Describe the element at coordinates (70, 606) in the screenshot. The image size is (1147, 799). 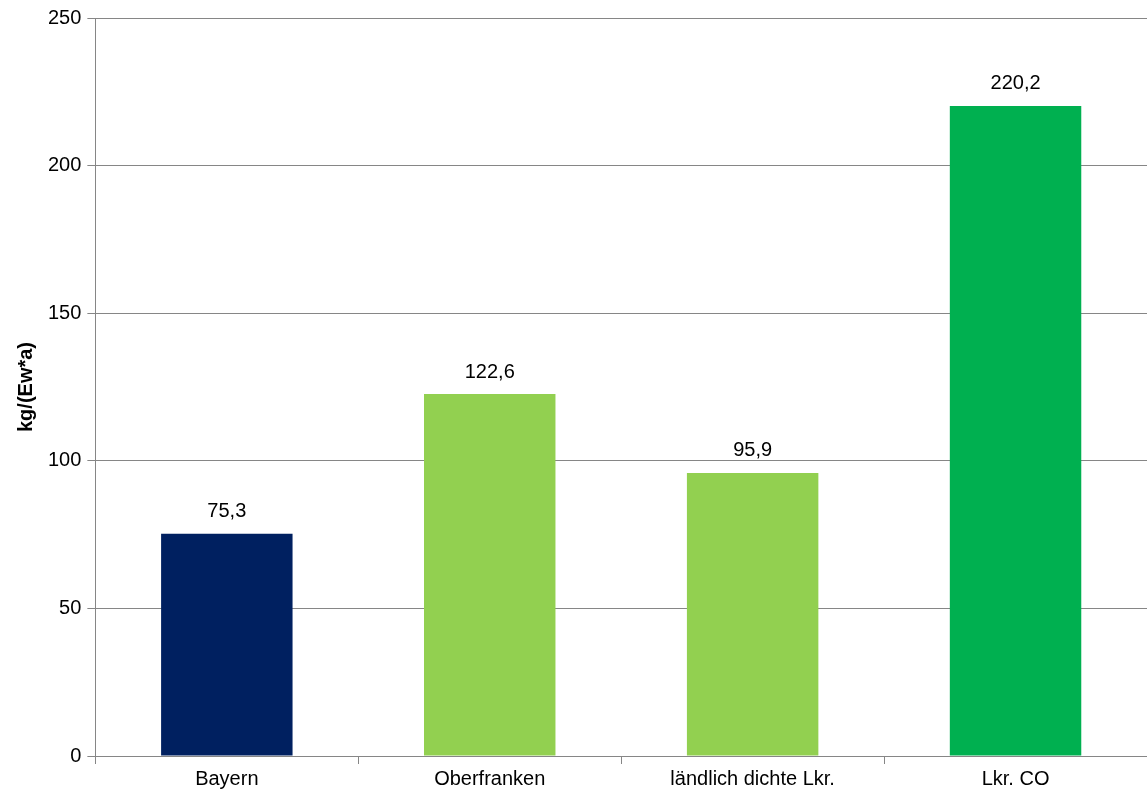
I see `y-tick-label: 50` at that location.